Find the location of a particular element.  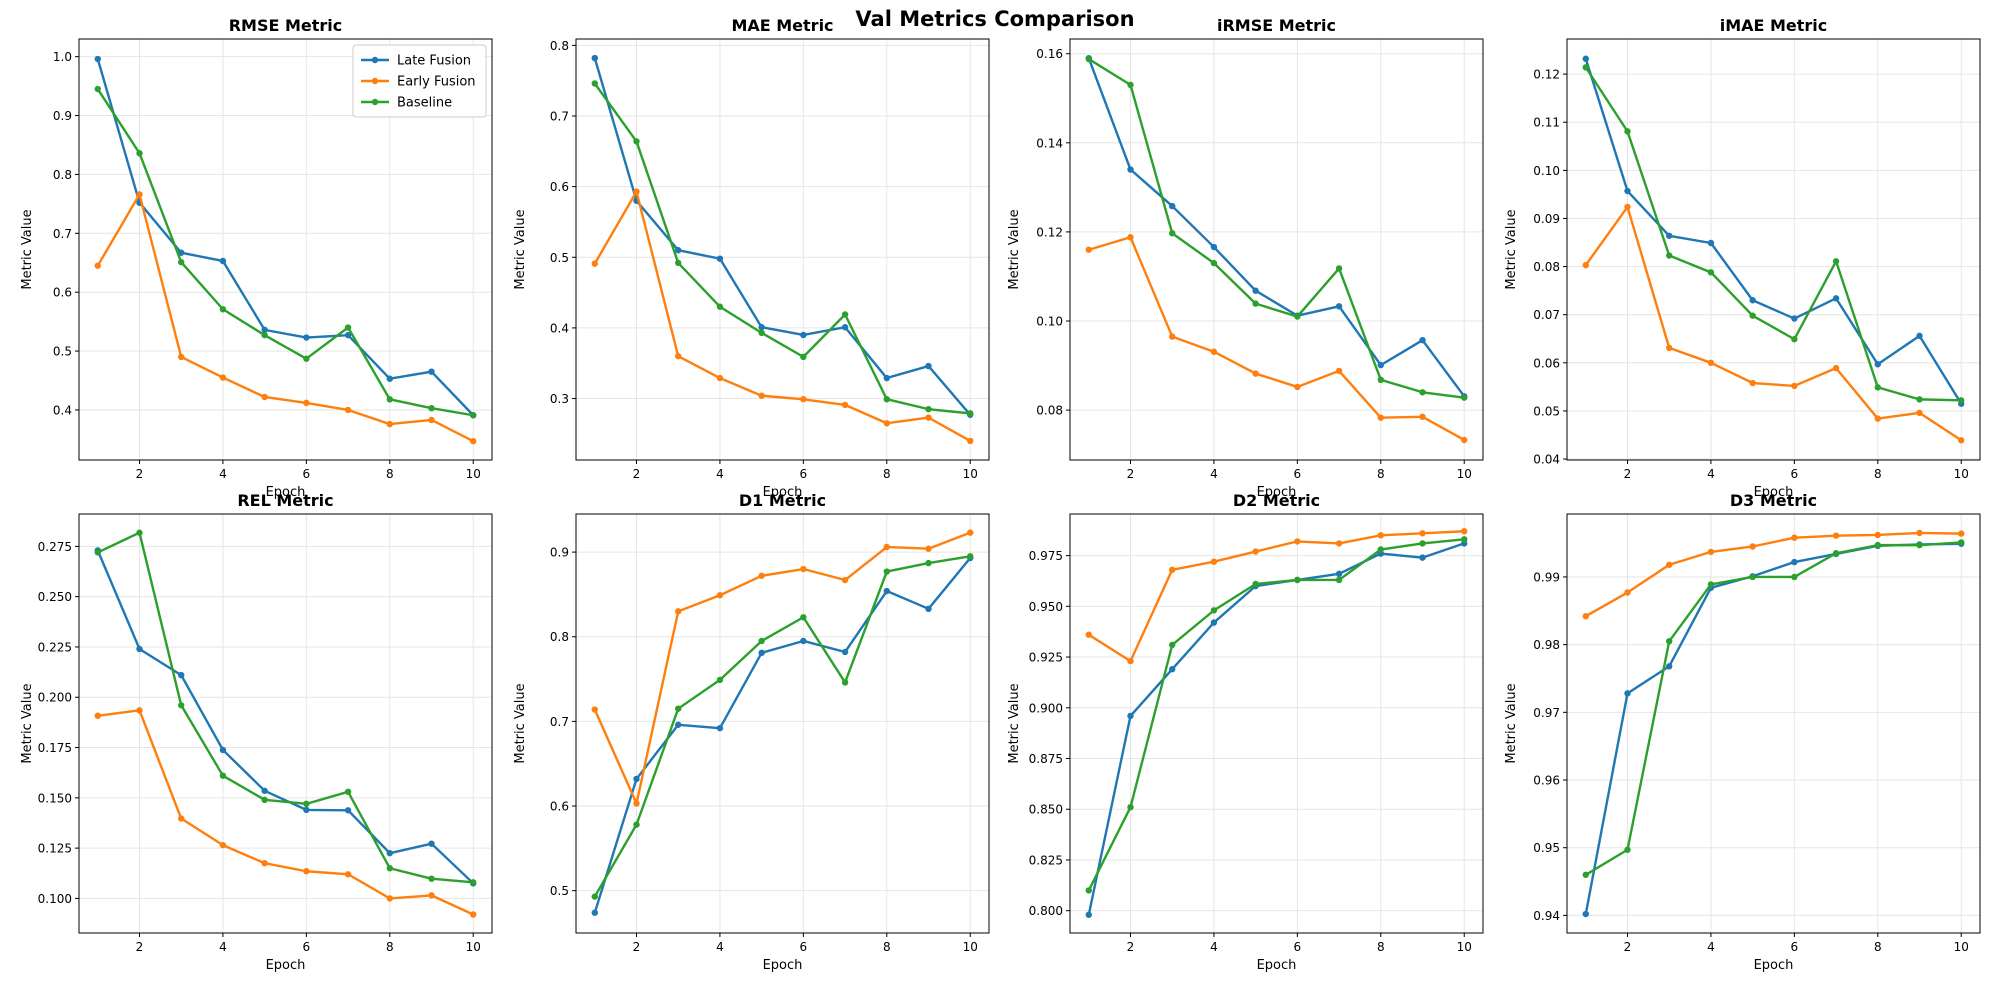

y-tick-label: 0.12 is located at coordinates (1546, 75).